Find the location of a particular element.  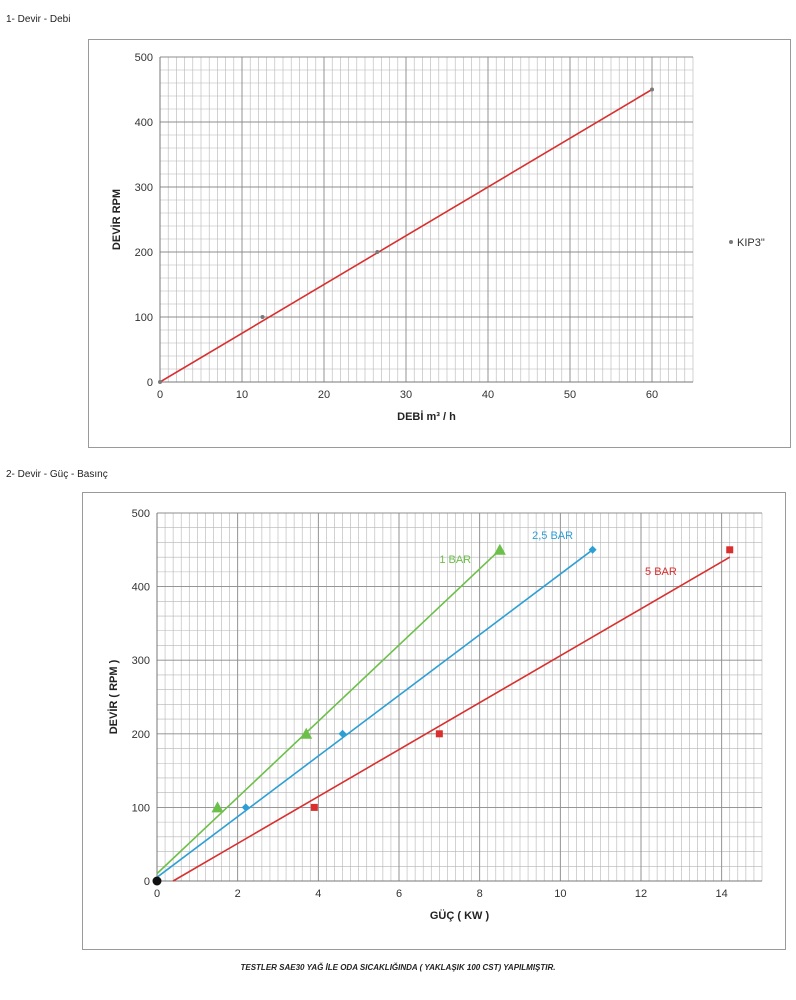

legend-marker is located at coordinates (731, 242).